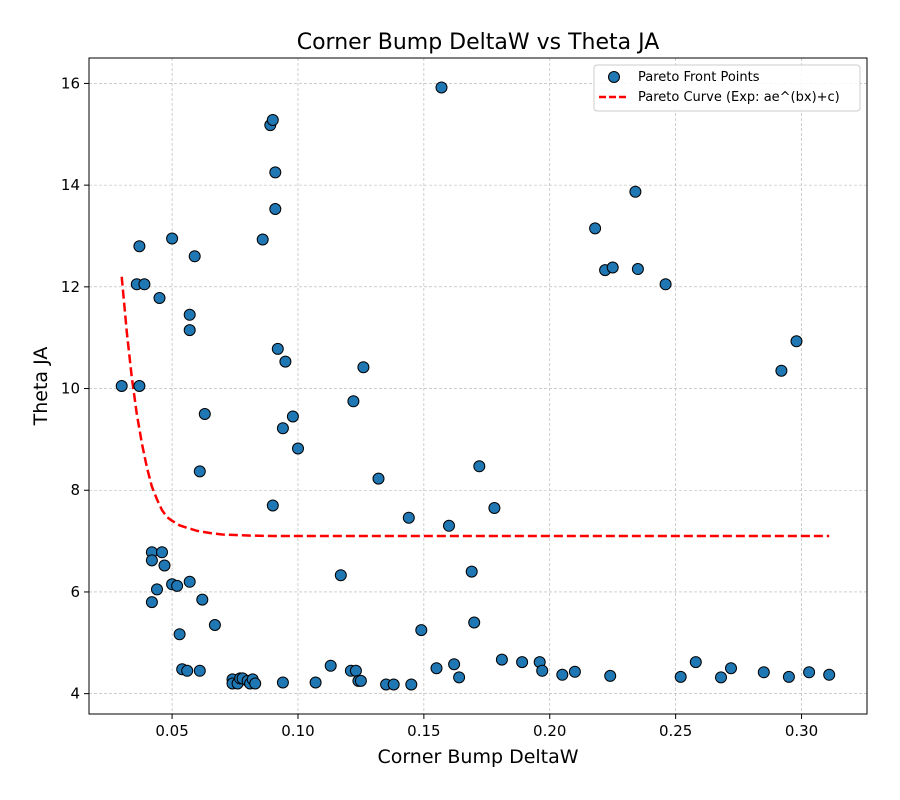 This screenshot has width=900, height=800. What do you see at coordinates (297, 731) in the screenshot?
I see `x-tick-label: 0.10` at bounding box center [297, 731].